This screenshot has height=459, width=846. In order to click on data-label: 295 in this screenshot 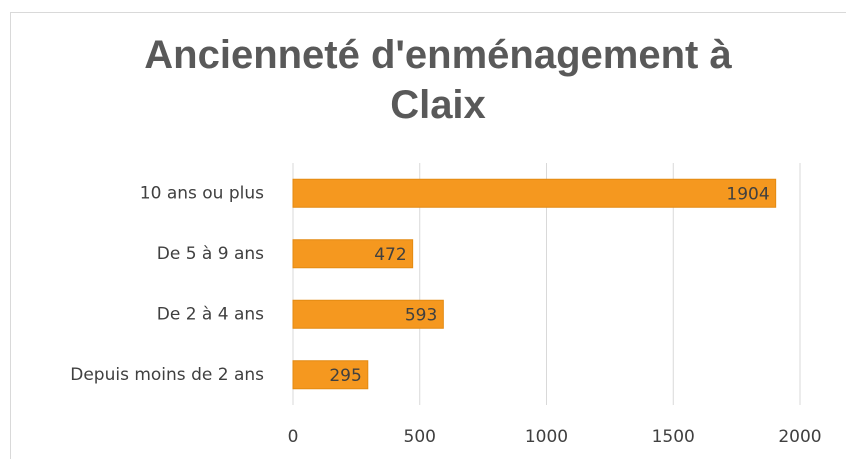, I will do `click(345, 376)`.